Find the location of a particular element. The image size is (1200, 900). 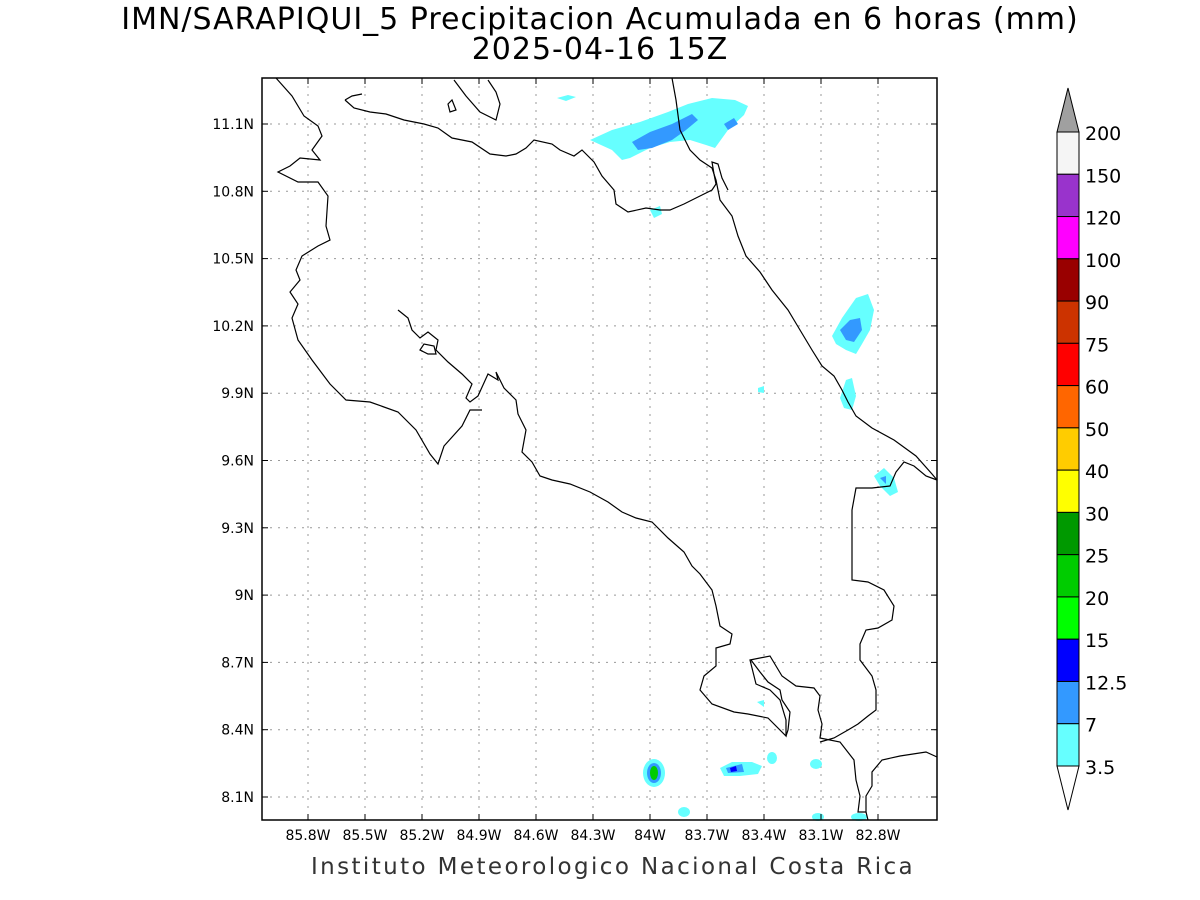

colorbar-label: 60 is located at coordinates (1097, 388).